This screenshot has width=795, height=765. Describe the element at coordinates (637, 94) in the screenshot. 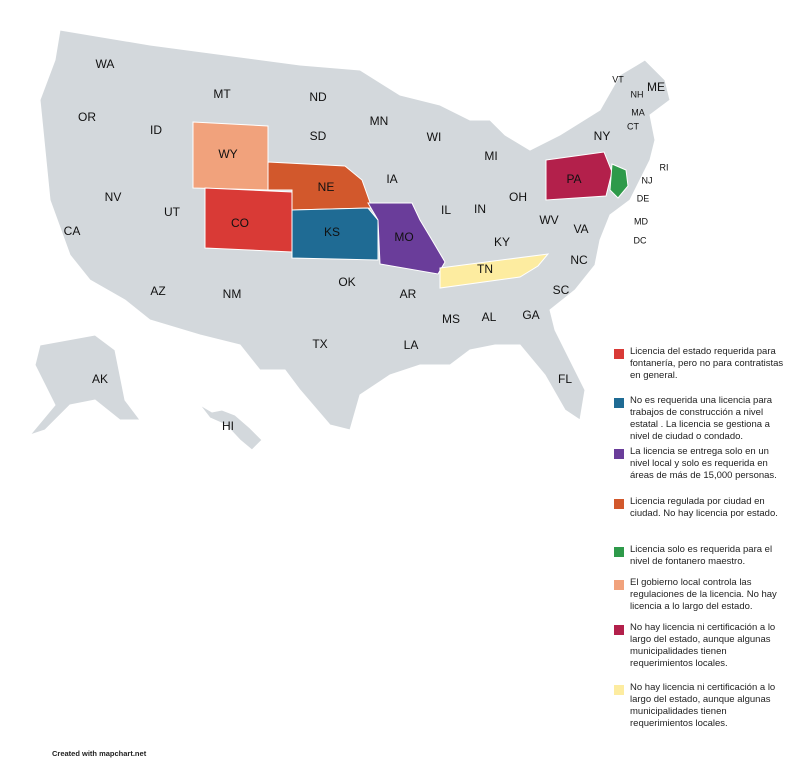

I see `state-label: NH` at that location.